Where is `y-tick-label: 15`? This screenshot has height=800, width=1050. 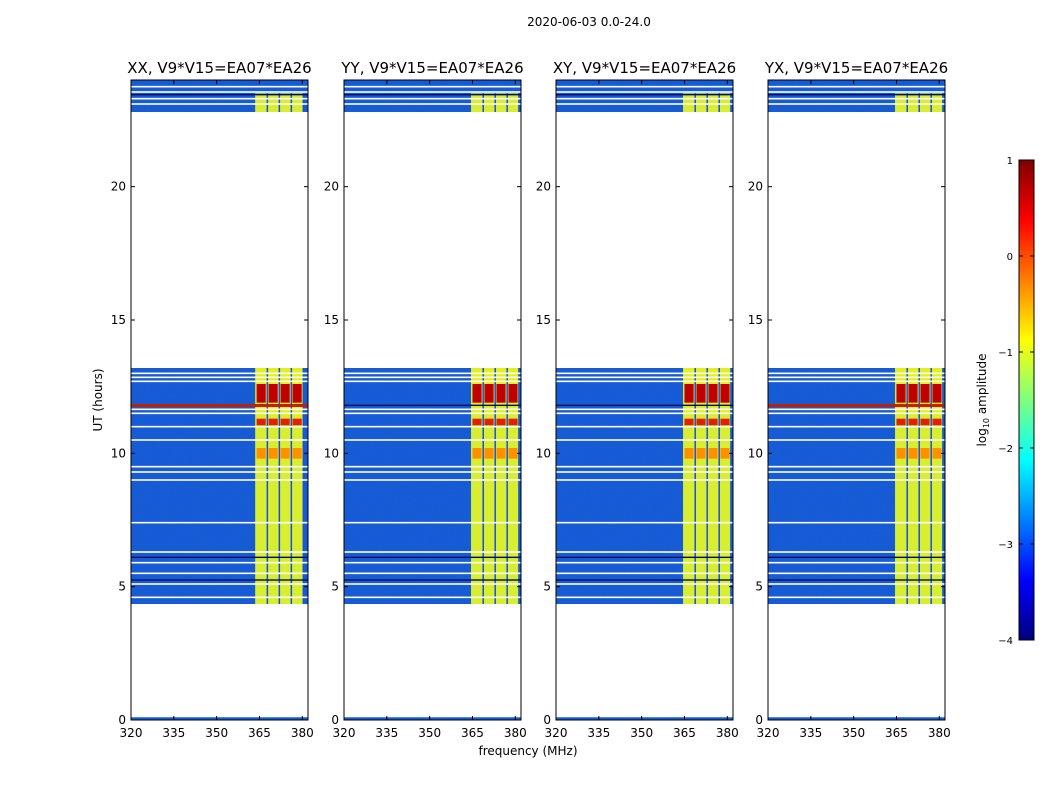
y-tick-label: 15 is located at coordinates (543, 320).